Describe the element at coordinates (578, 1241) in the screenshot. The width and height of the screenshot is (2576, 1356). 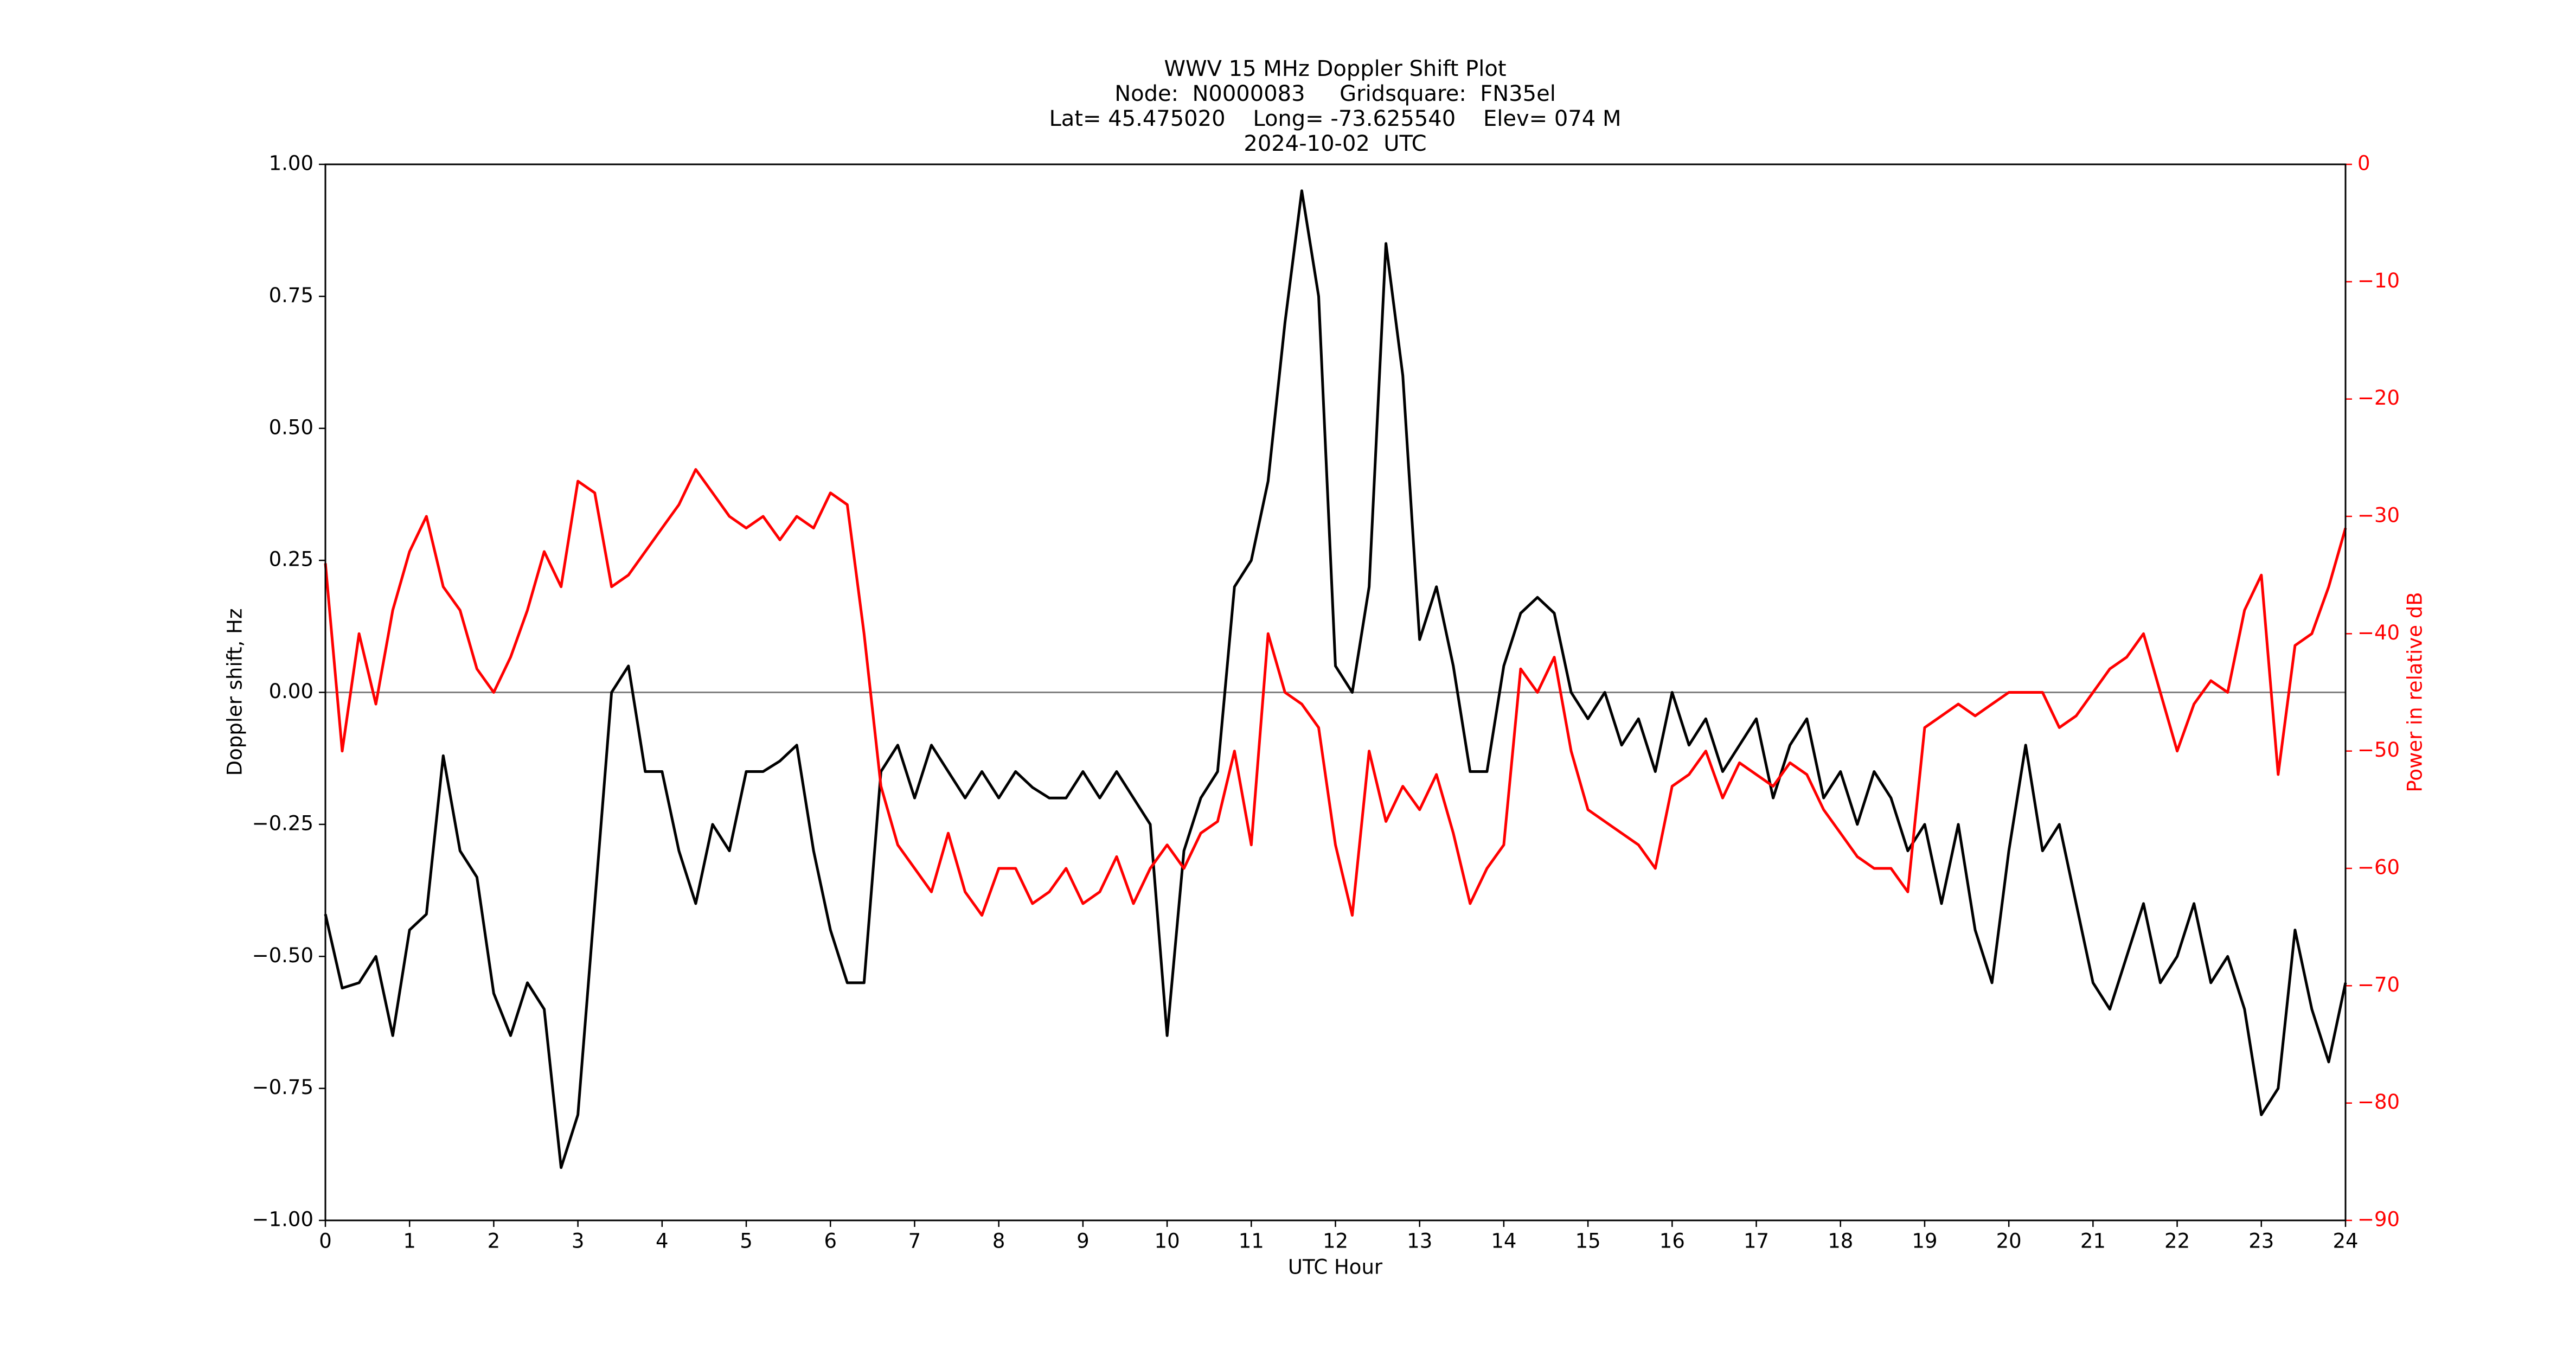
I see `x-tick-label: 3` at that location.